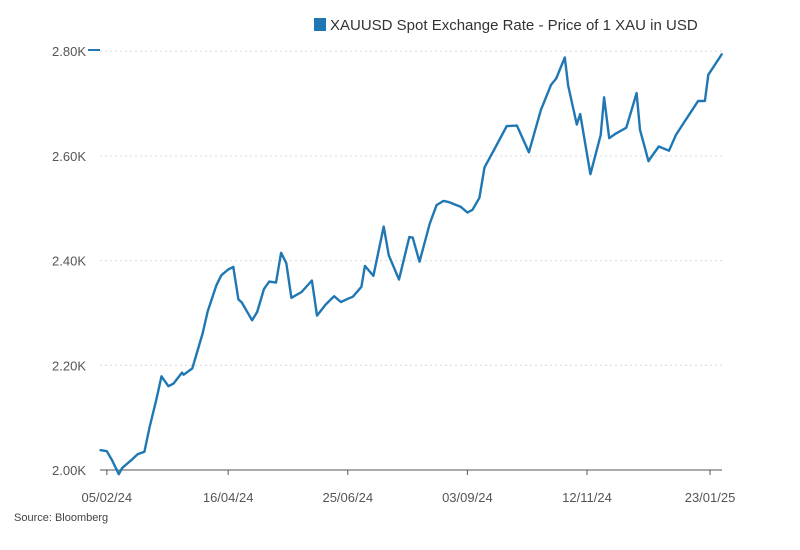  I want to click on y-tick-label: 2.40K, so click(69, 261).